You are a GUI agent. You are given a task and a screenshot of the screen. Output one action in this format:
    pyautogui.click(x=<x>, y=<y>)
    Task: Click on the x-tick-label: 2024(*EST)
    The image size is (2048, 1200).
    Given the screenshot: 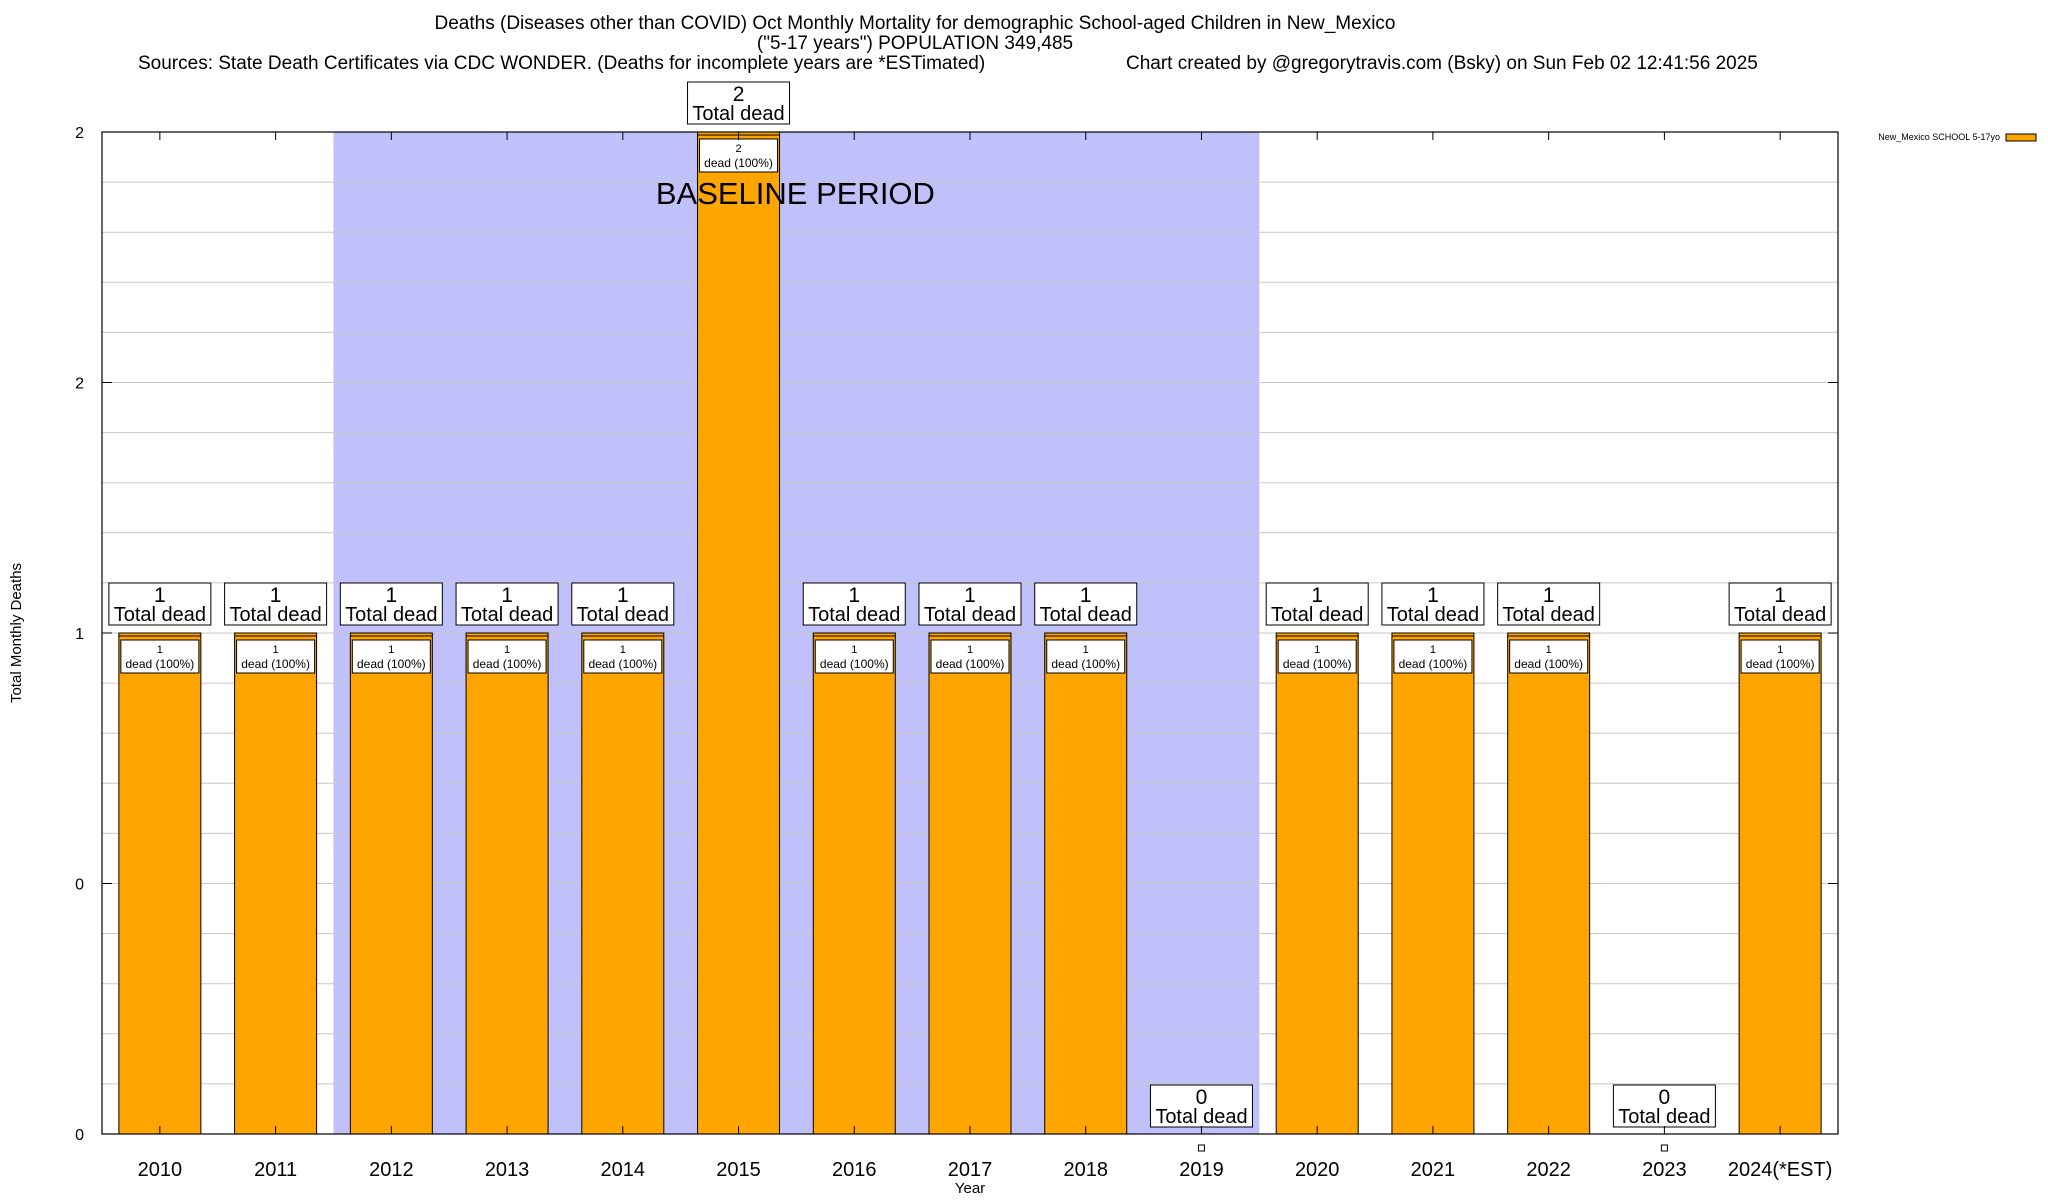 What is the action you would take?
    pyautogui.click(x=1780, y=1170)
    